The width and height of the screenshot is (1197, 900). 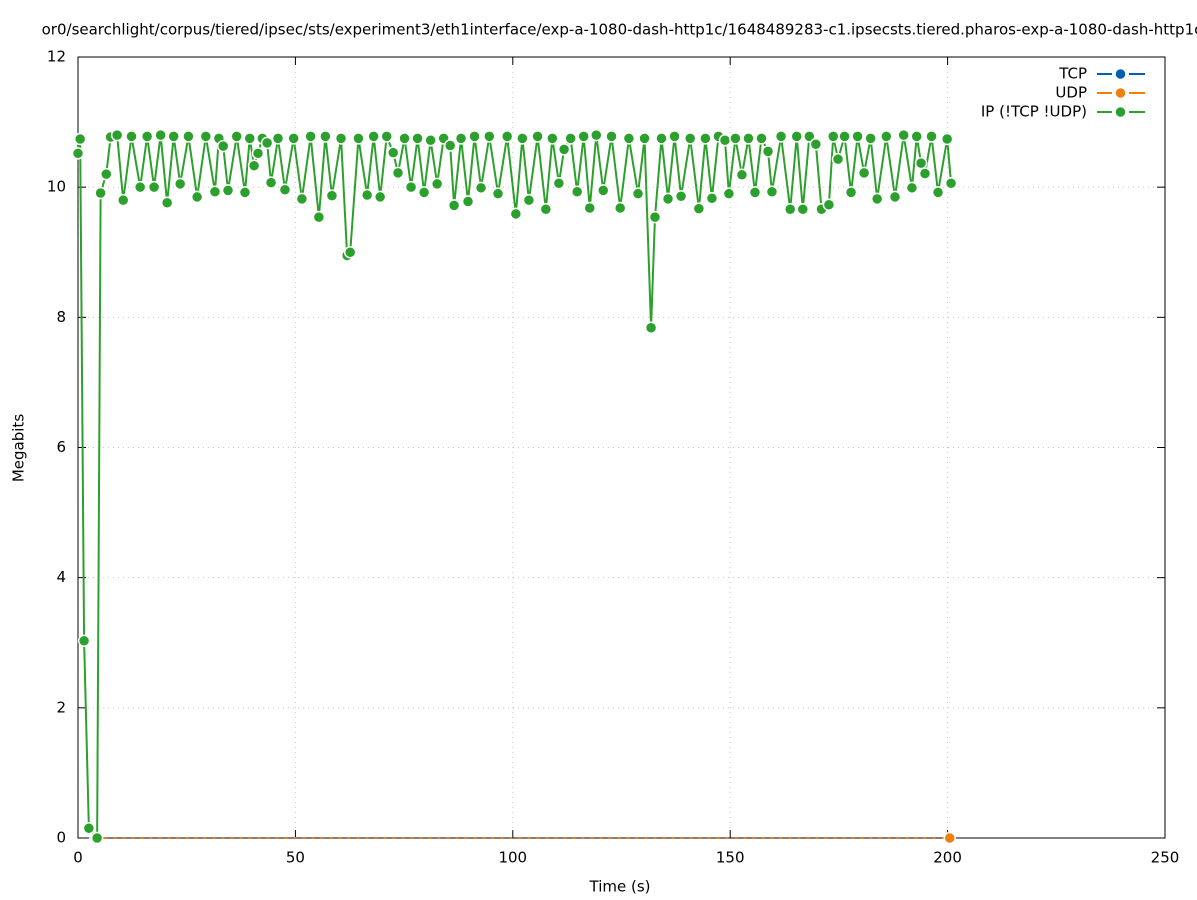 What do you see at coordinates (56, 57) in the screenshot?
I see `y-tick-label: 12` at bounding box center [56, 57].